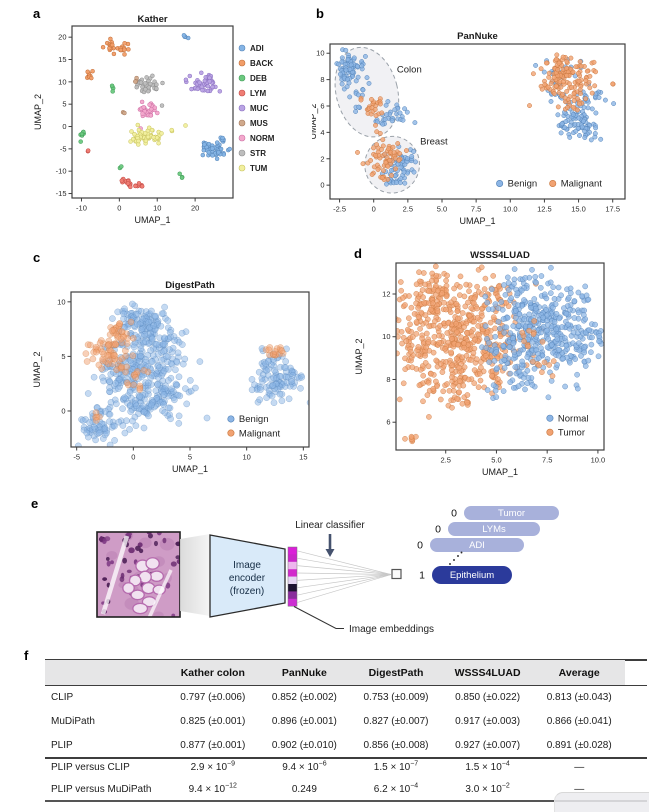 This screenshot has width=649, height=812. Describe the element at coordinates (544, 209) in the screenshot. I see `svg-text: 12.5` at that location.